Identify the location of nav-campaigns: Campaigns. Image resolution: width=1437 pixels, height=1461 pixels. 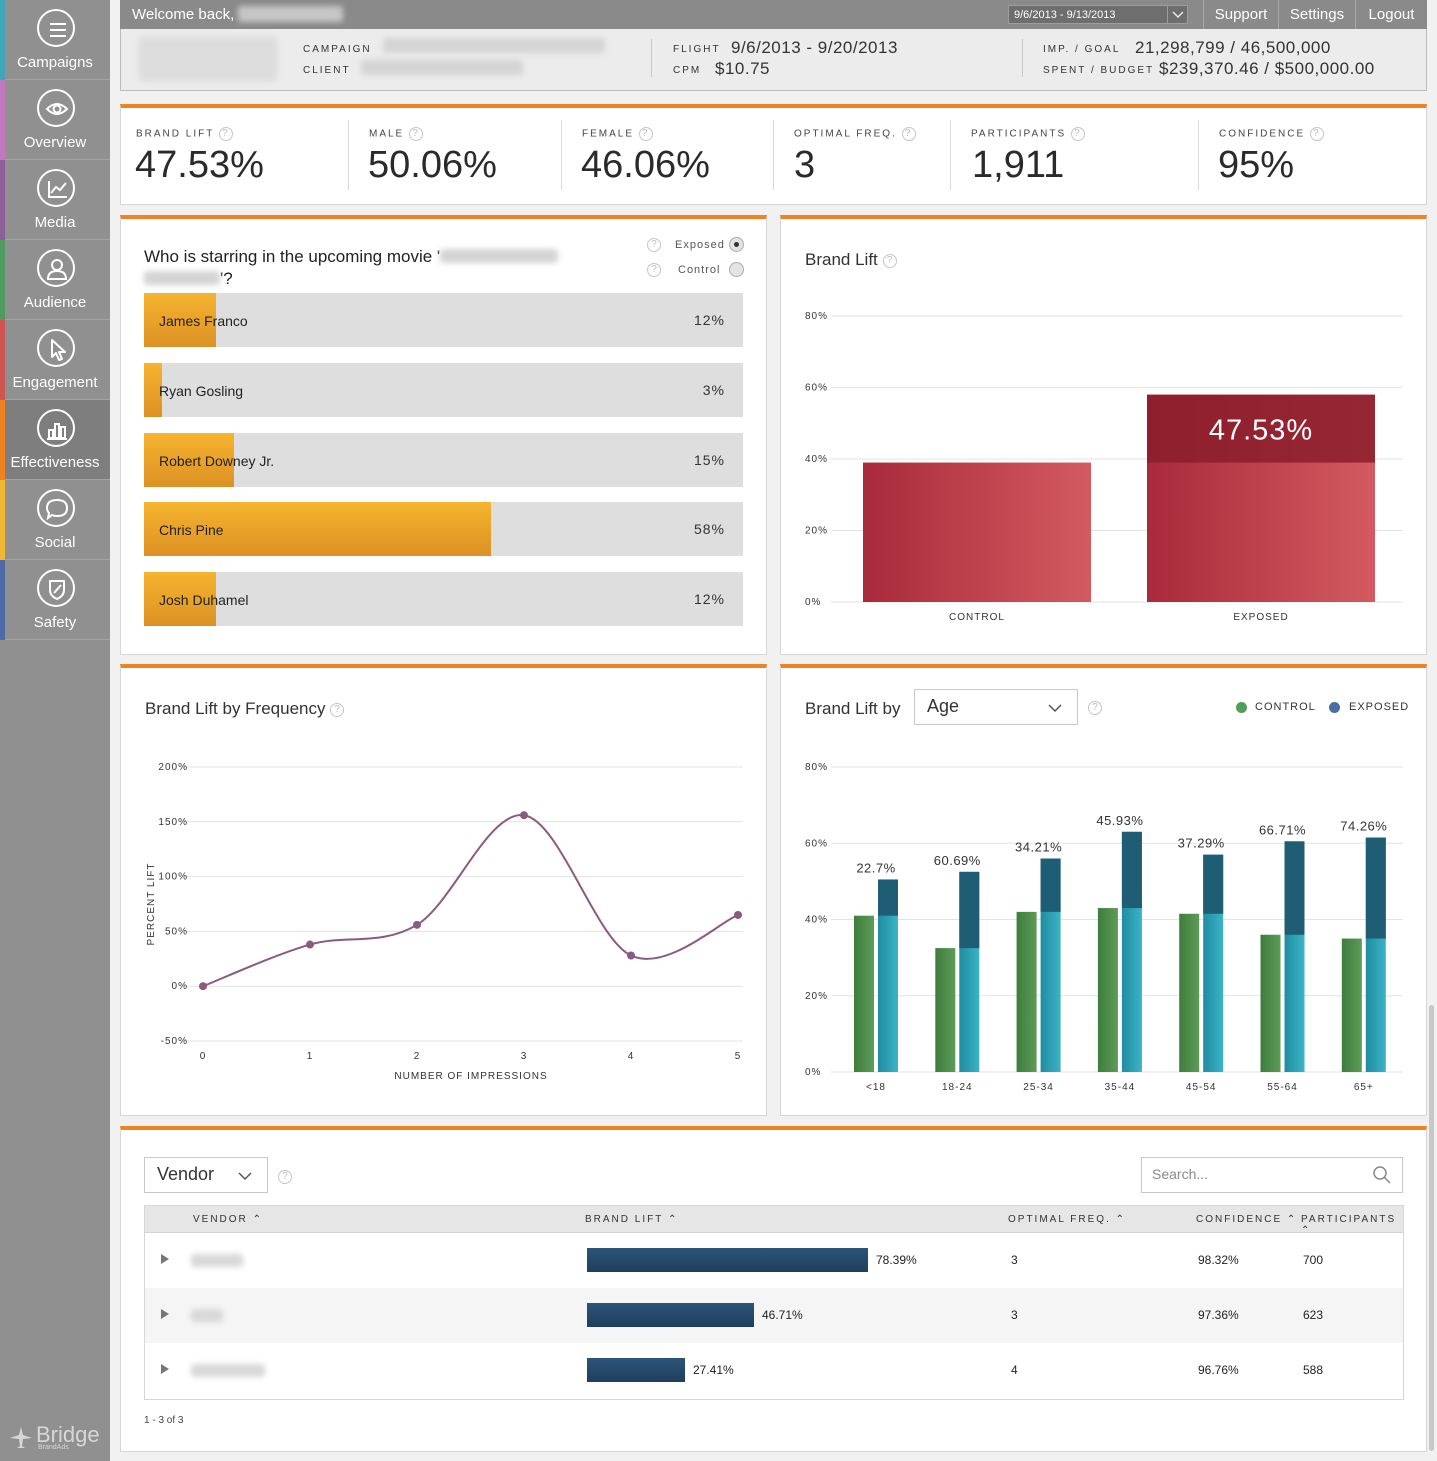
(55, 40).